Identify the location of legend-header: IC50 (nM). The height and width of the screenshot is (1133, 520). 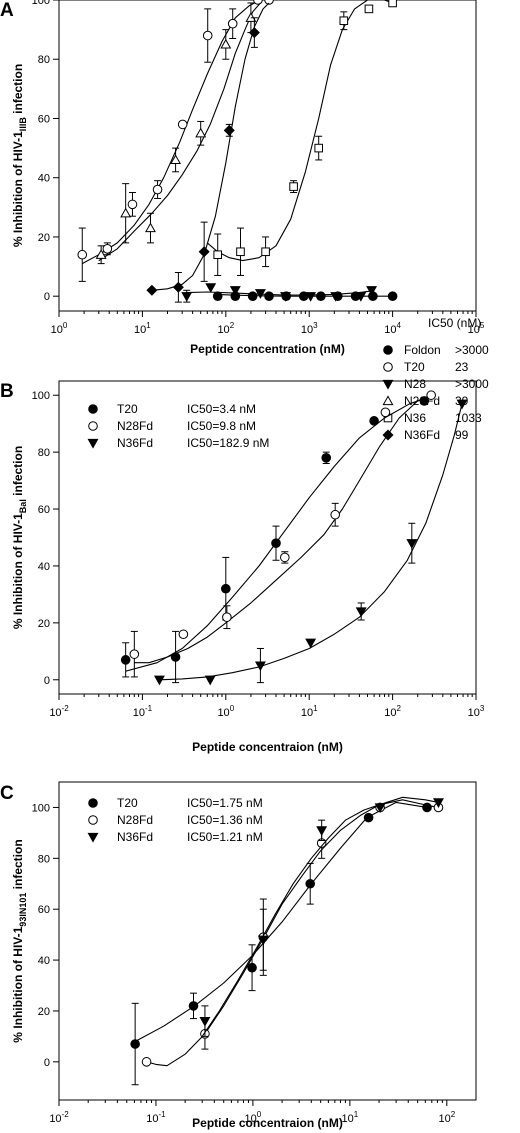
(454, 323).